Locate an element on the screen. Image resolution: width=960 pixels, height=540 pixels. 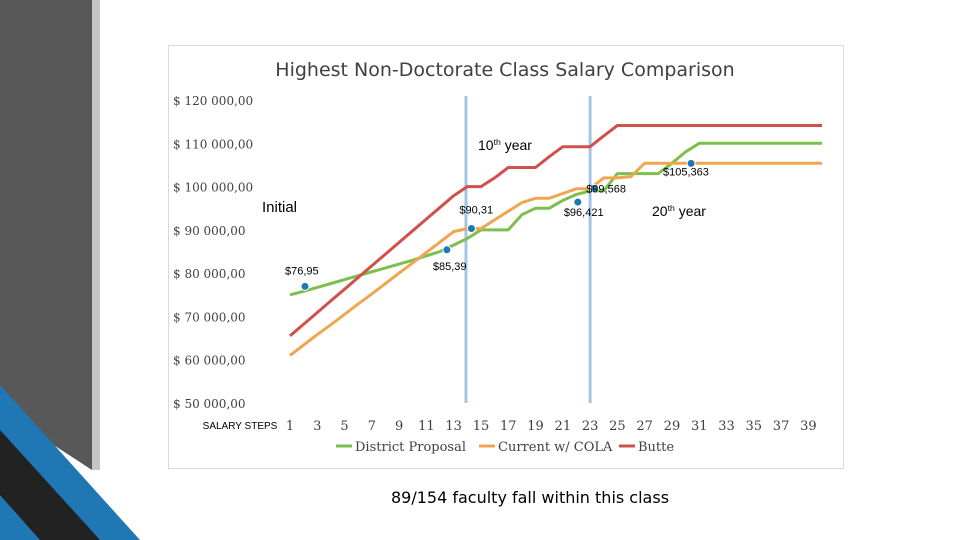
data-marker-label: $99,568 is located at coordinates (606, 189).